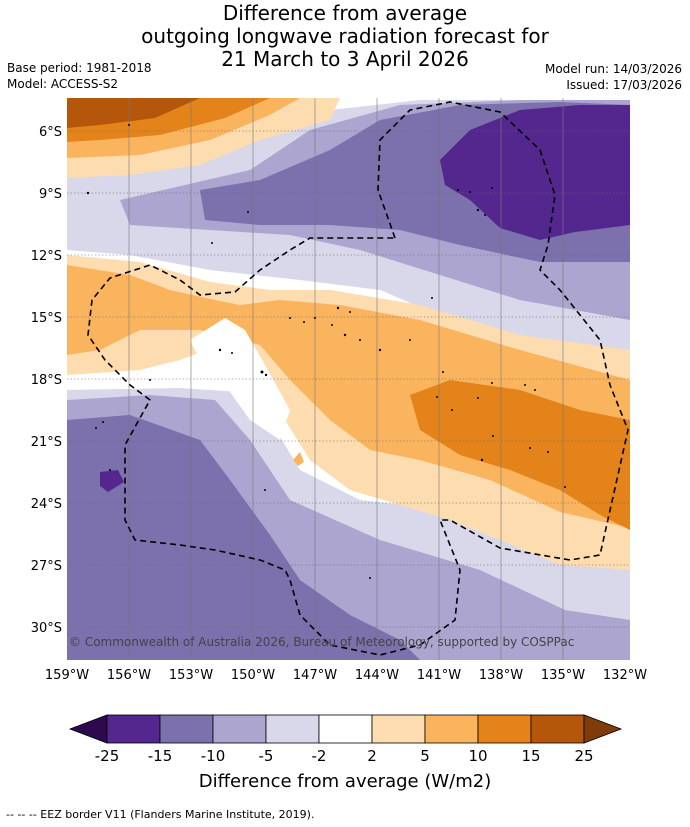  What do you see at coordinates (112, 481) in the screenshot?
I see `region-minus15-south` at bounding box center [112, 481].